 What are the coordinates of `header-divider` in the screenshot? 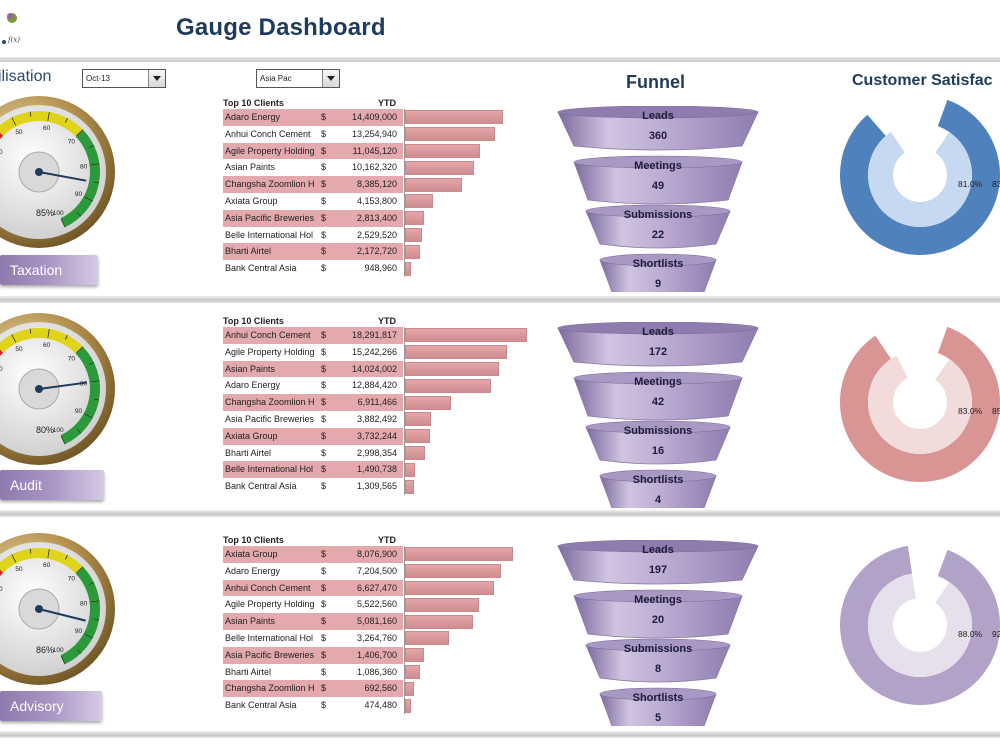 It's located at (500, 59).